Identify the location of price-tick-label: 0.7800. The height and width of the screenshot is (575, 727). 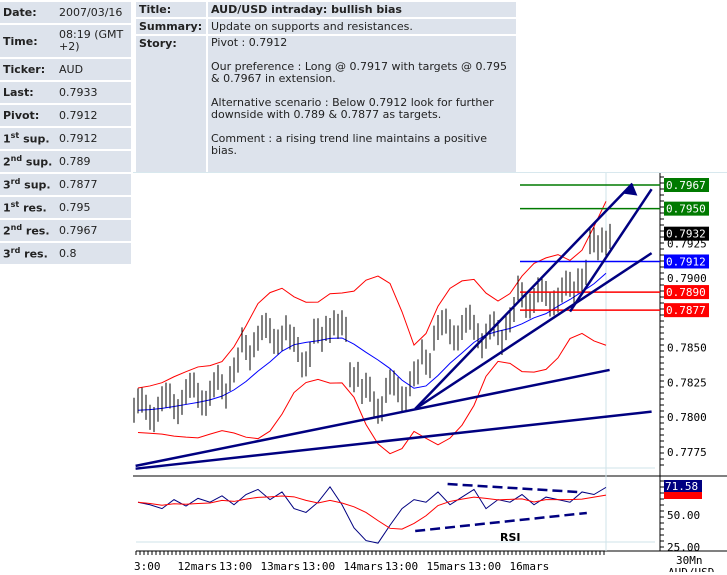
(687, 417).